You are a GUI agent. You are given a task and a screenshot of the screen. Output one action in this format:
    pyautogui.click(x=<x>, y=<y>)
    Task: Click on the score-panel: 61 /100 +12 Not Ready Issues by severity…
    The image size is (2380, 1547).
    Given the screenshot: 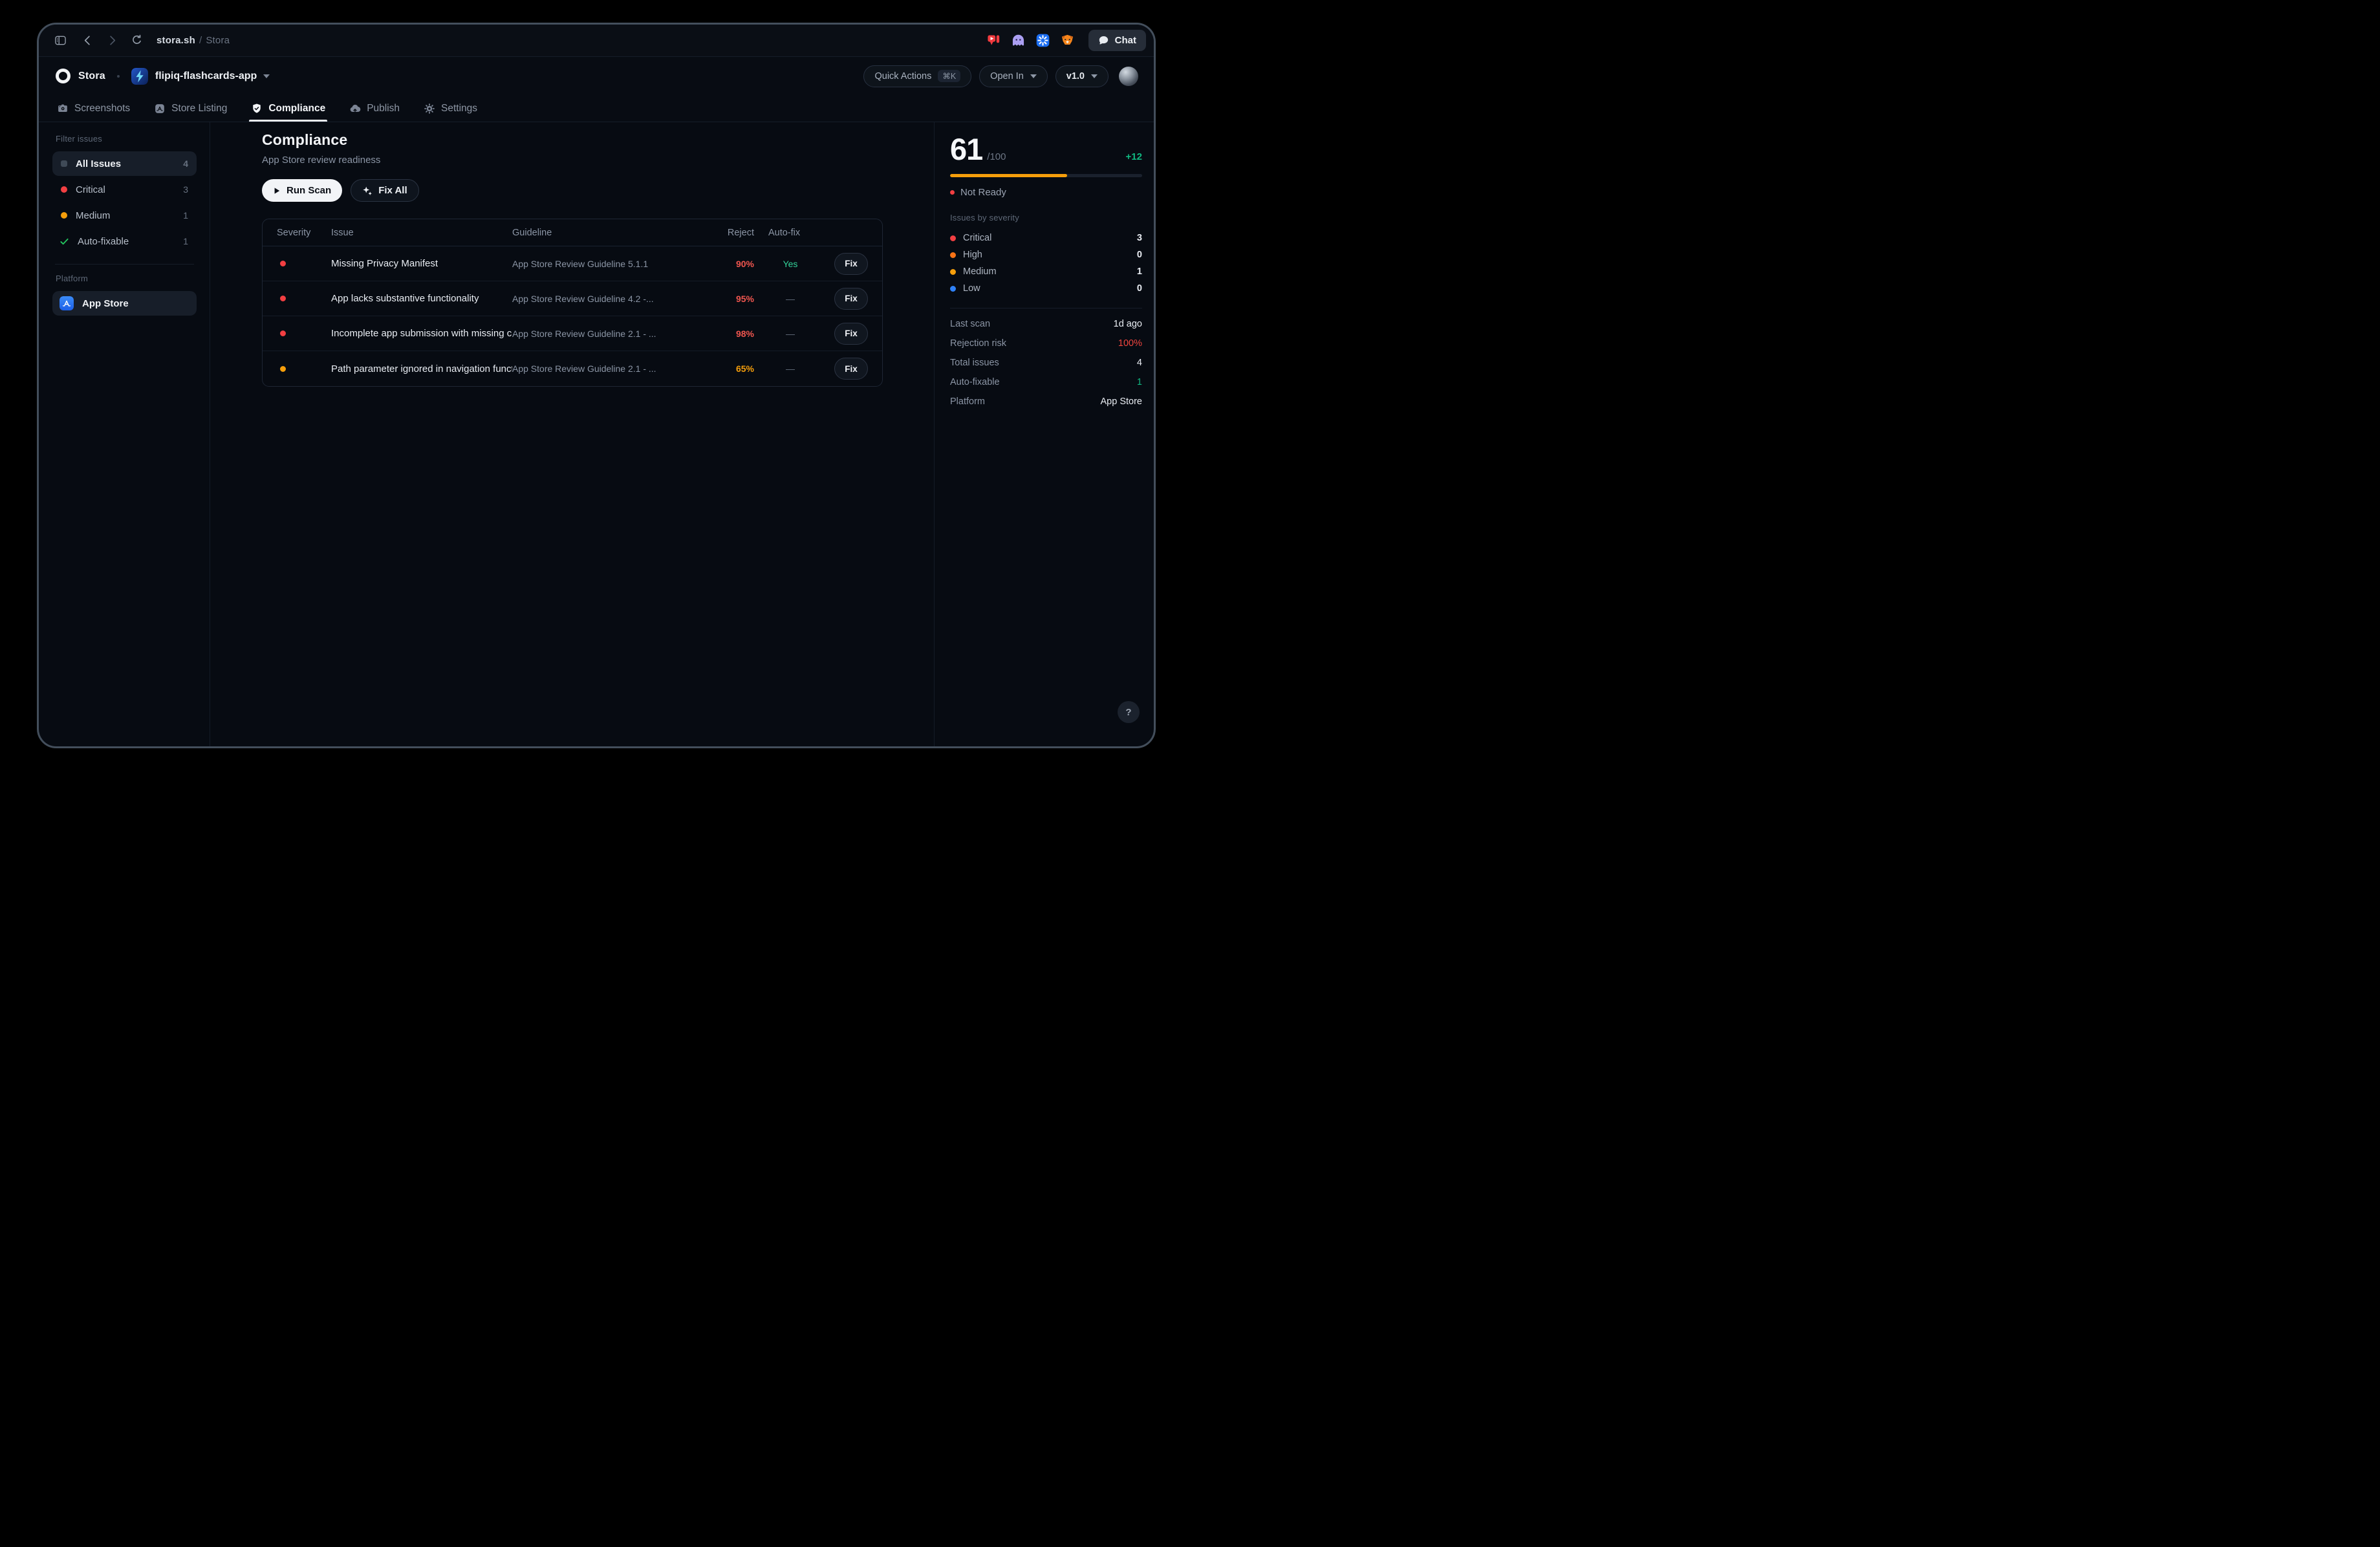 What is the action you would take?
    pyautogui.click(x=1044, y=434)
    